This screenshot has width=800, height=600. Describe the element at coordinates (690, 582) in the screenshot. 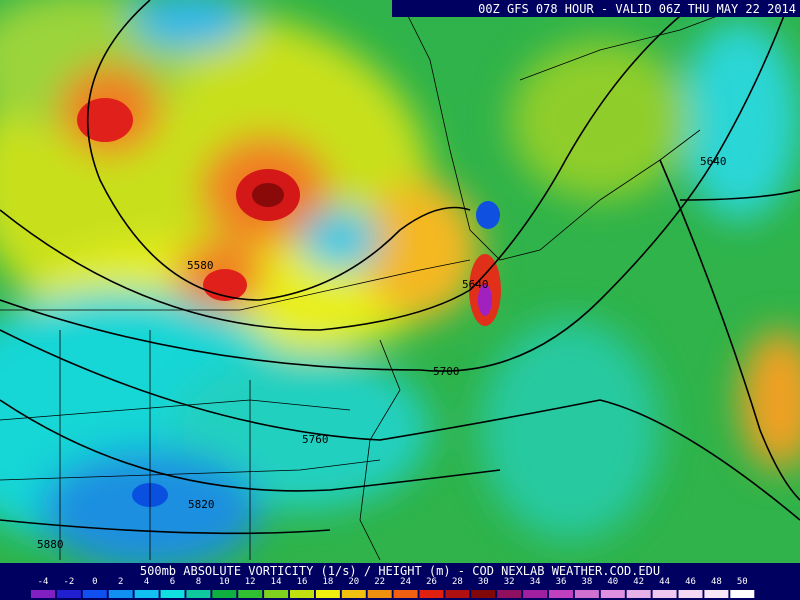

I see `colorbar-label: 46` at that location.